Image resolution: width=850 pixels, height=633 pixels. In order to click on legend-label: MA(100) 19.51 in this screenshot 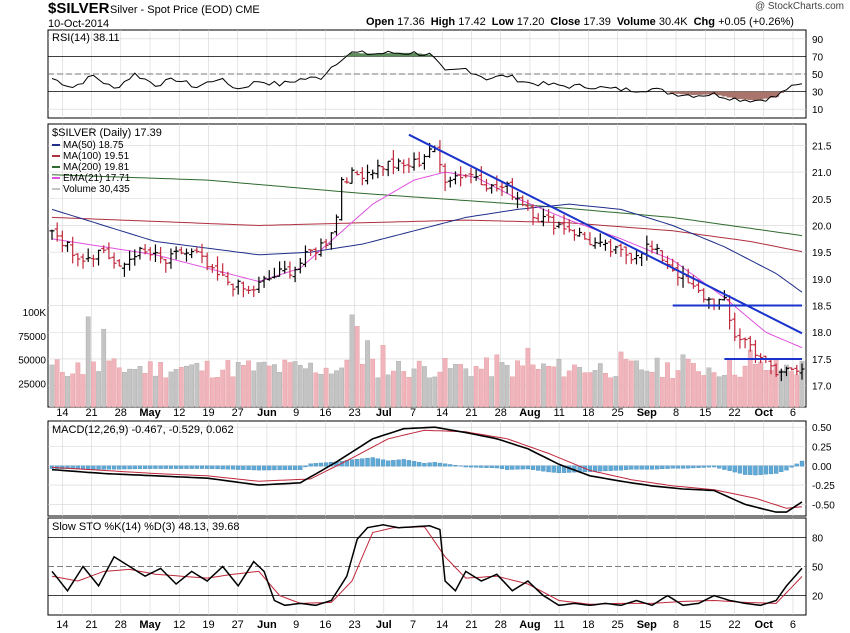, I will do `click(96, 156)`.